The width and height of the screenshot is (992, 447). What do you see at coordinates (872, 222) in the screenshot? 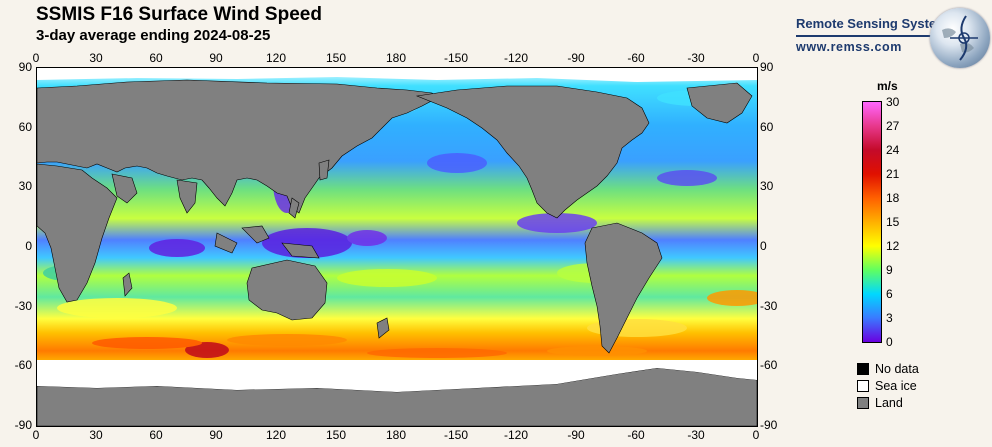
I see `wind-speed-colorbar` at bounding box center [872, 222].